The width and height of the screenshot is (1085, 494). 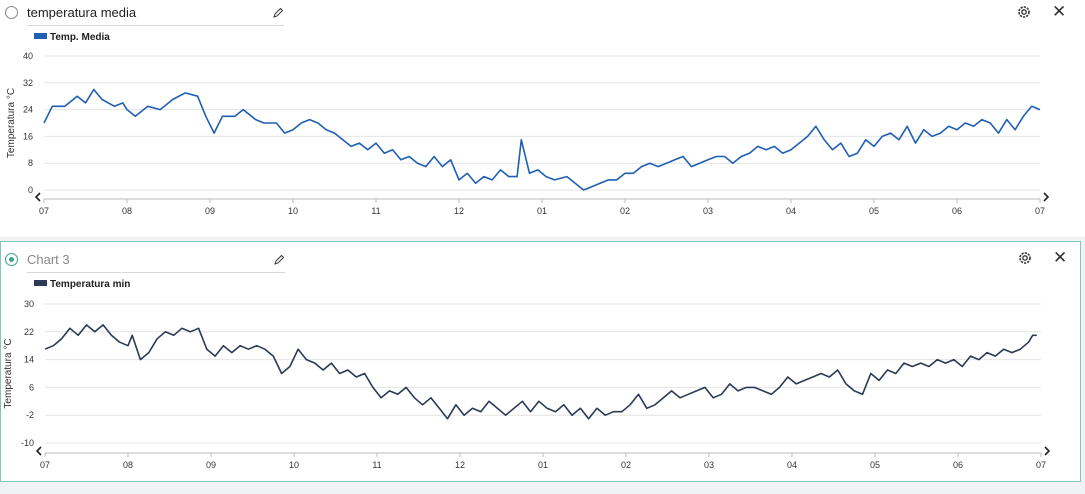 What do you see at coordinates (31, 387) in the screenshot?
I see `y-tick-label: 6` at bounding box center [31, 387].